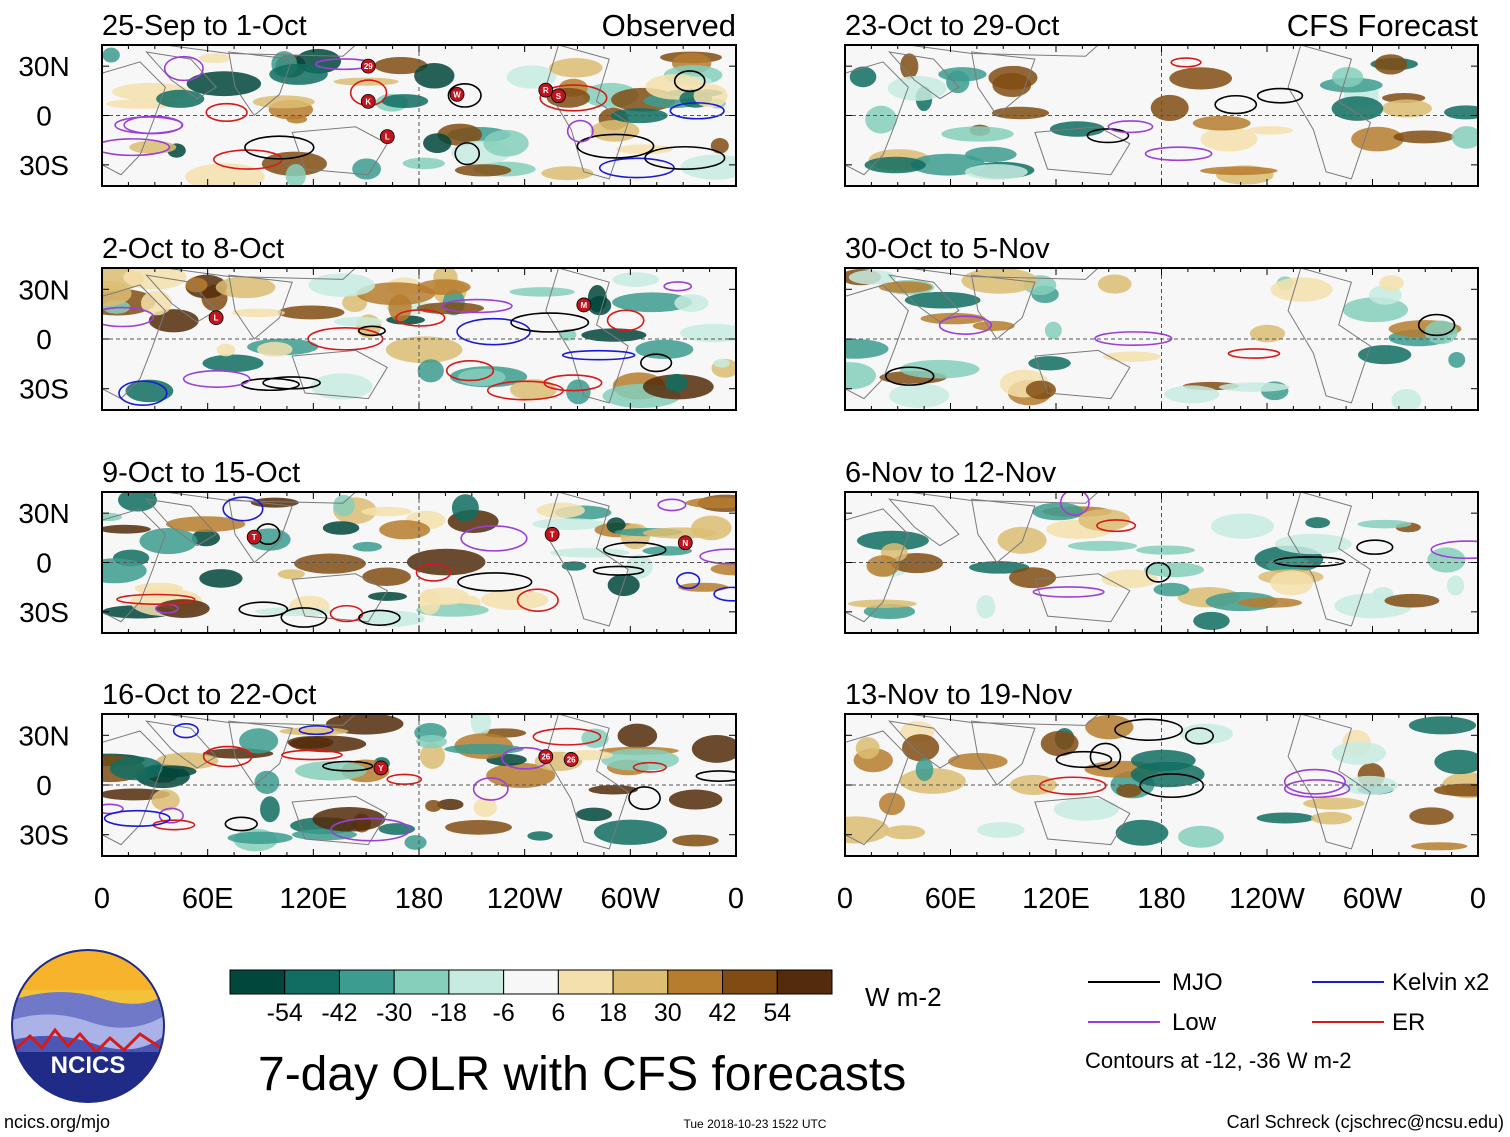  I want to click on legend-kelvin-label: Kelvin x2, so click(1440, 982).